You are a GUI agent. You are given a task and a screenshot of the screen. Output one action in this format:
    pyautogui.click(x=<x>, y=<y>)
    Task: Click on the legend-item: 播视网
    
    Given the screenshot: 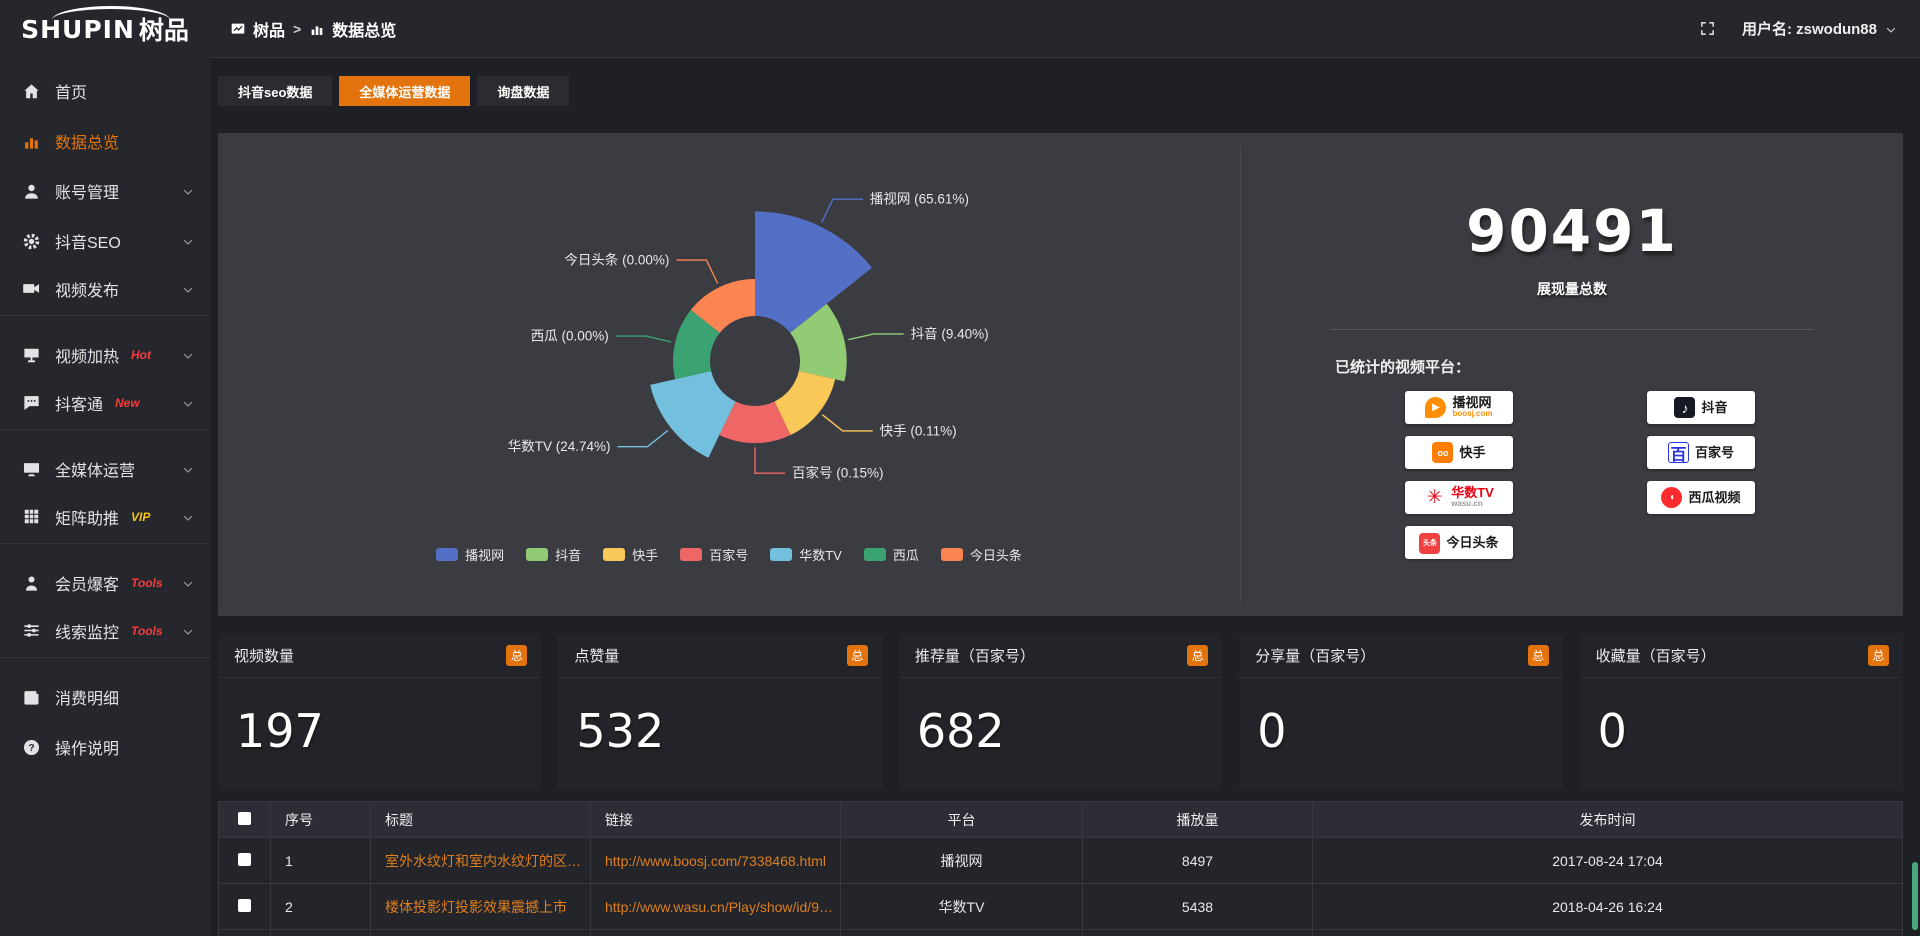 What is the action you would take?
    pyautogui.click(x=470, y=554)
    